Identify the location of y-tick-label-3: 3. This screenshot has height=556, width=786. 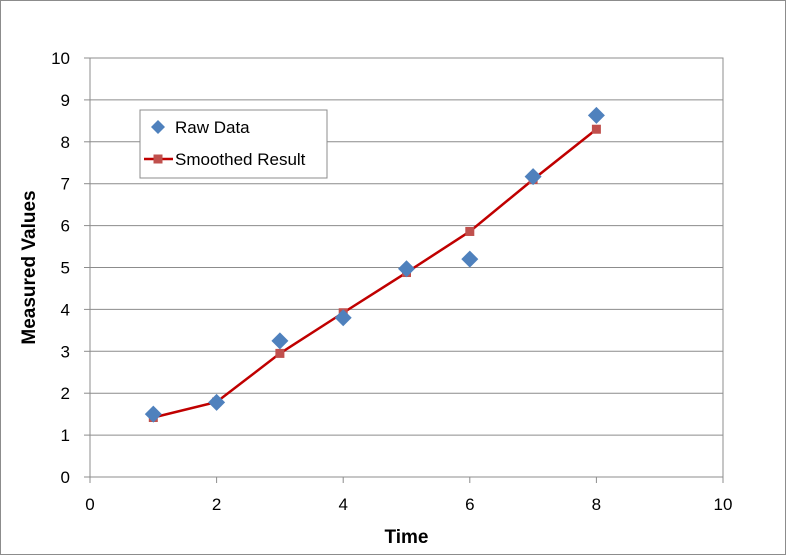
(65, 351).